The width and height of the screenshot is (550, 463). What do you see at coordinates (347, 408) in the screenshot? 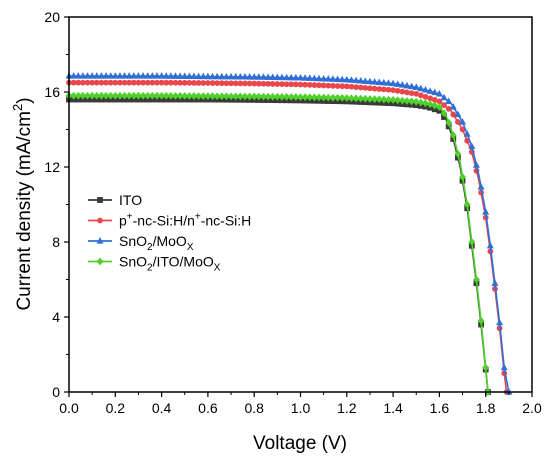
I see `x-tick-label: 1.2` at bounding box center [347, 408].